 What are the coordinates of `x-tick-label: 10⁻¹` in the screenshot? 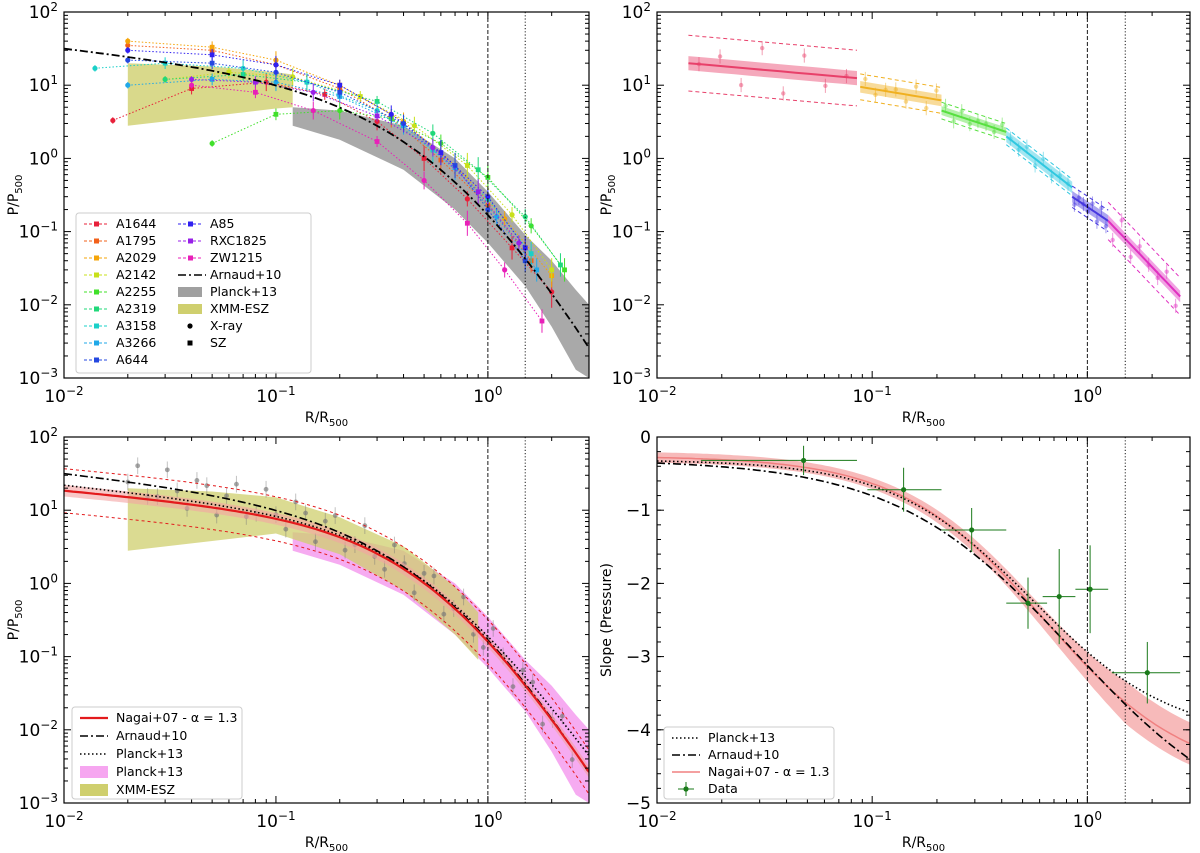 It's located at (275, 395).